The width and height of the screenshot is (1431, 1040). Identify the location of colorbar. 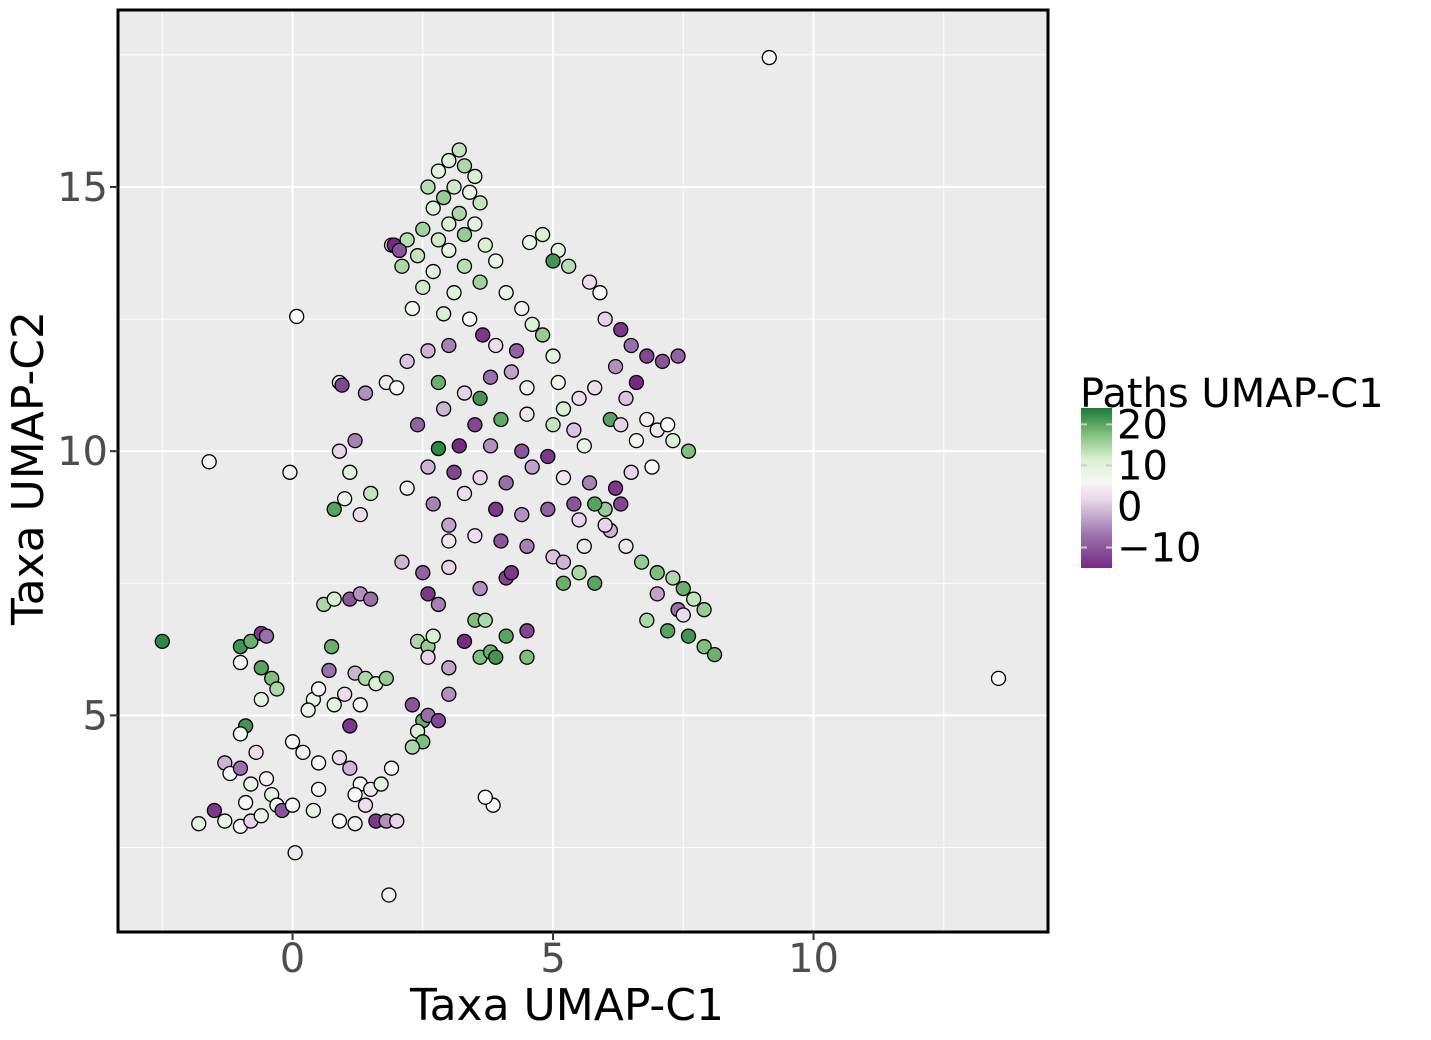
(1096, 488).